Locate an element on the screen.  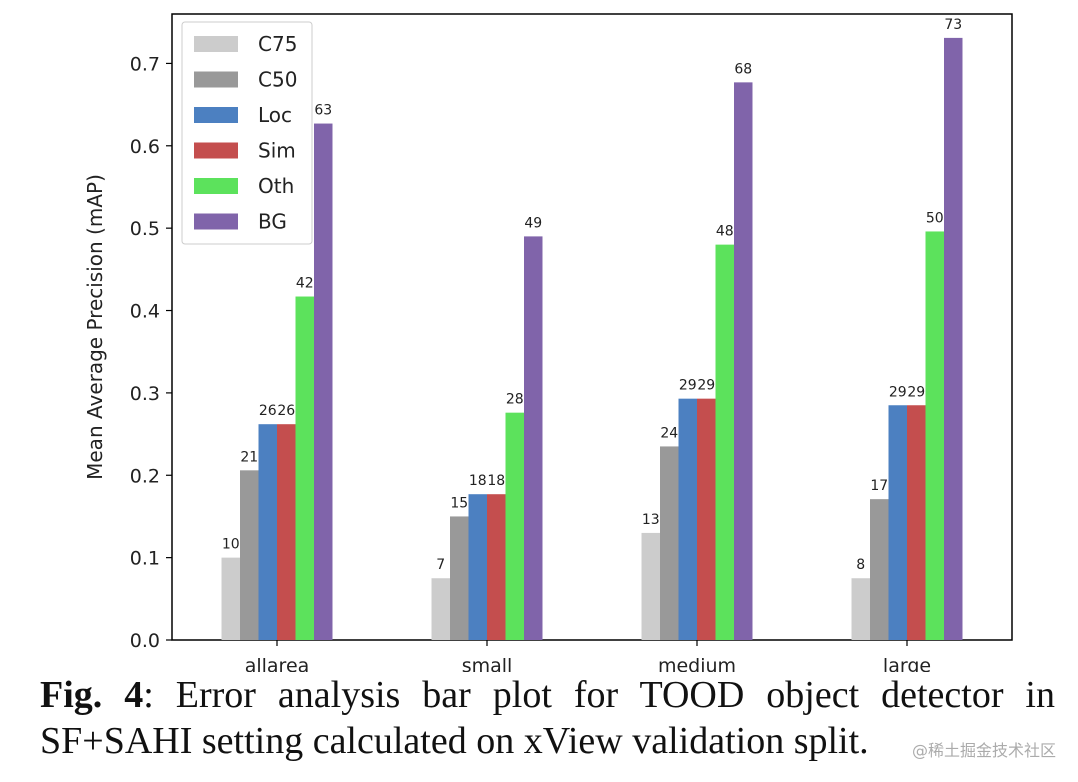
bar-oth-allarea is located at coordinates (304, 468).